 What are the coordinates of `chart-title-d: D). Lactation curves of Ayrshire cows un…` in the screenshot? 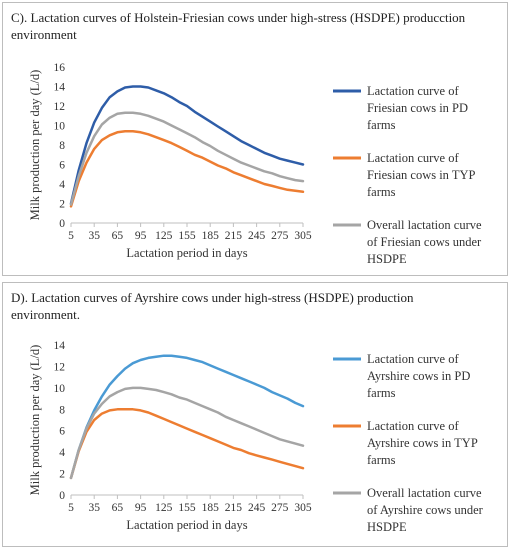 It's located at (212, 306).